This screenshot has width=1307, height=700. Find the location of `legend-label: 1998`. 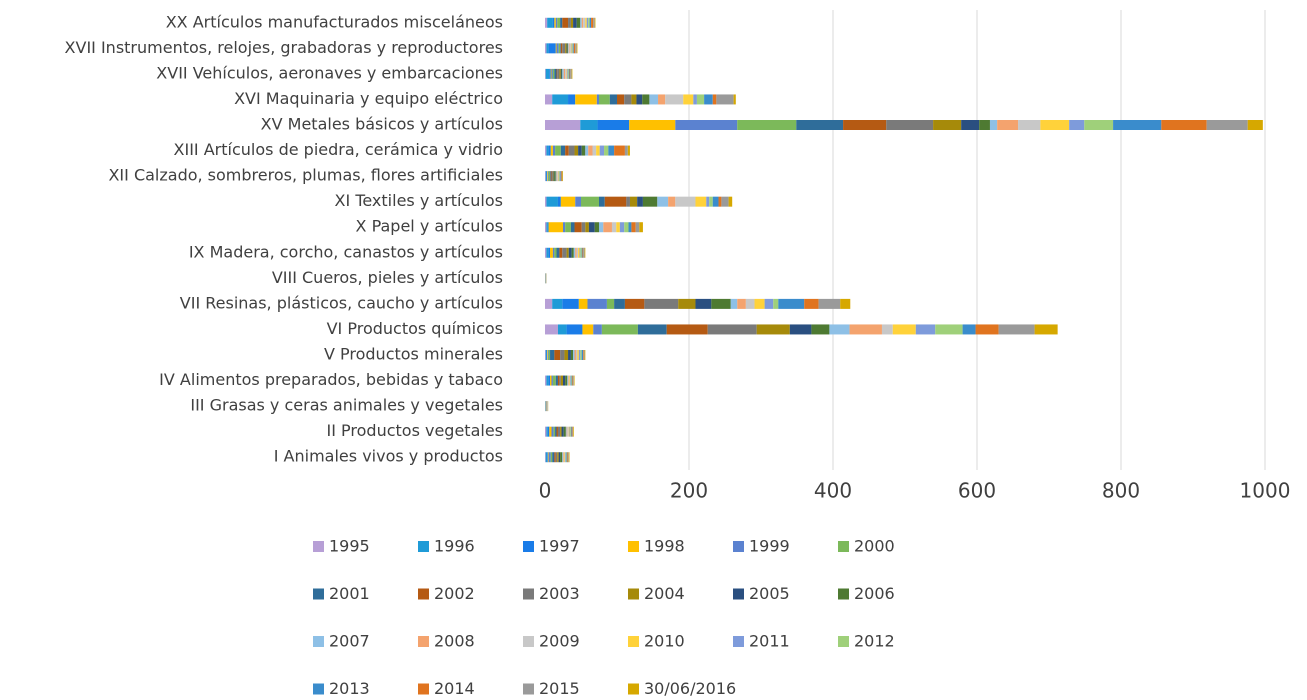

legend-label: 1998 is located at coordinates (664, 546).